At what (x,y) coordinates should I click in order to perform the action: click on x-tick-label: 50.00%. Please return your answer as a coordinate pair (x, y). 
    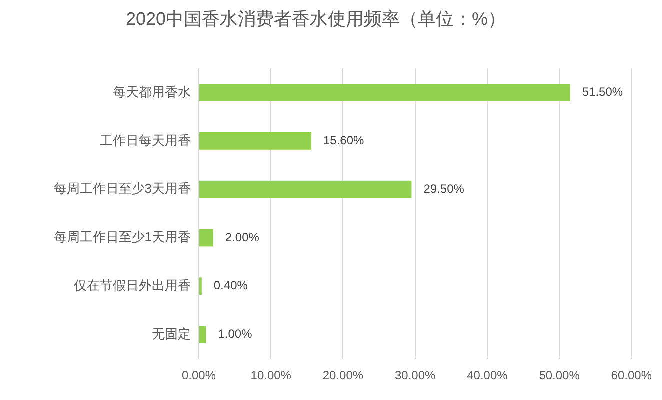
    Looking at the image, I should click on (559, 375).